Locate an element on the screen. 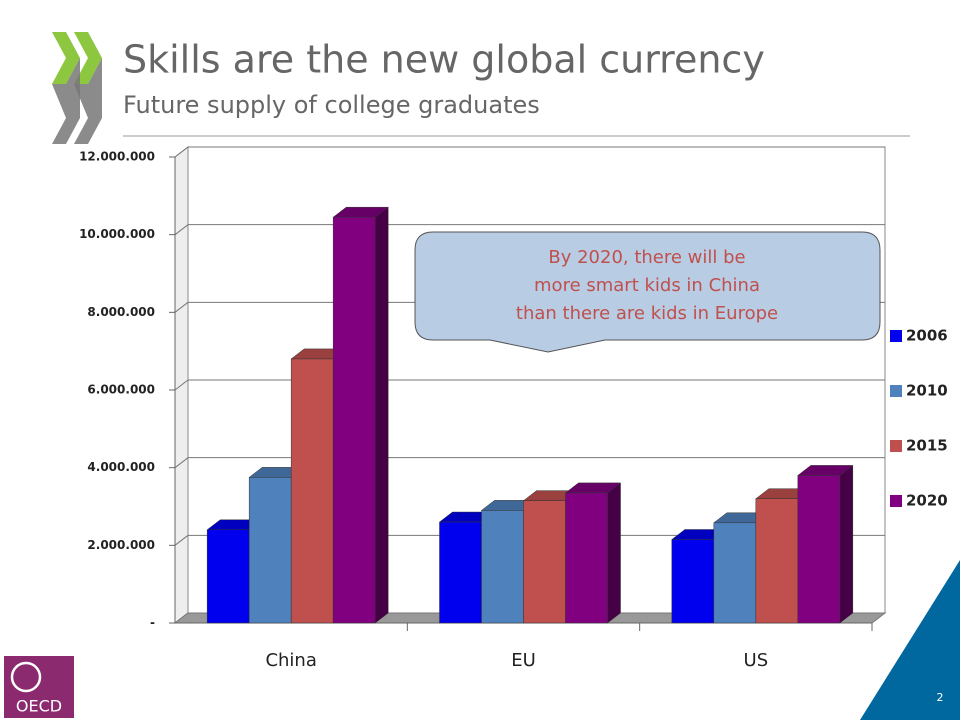 This screenshot has width=960, height=720. slide-title: Skills are the new global currency is located at coordinates (444, 60).